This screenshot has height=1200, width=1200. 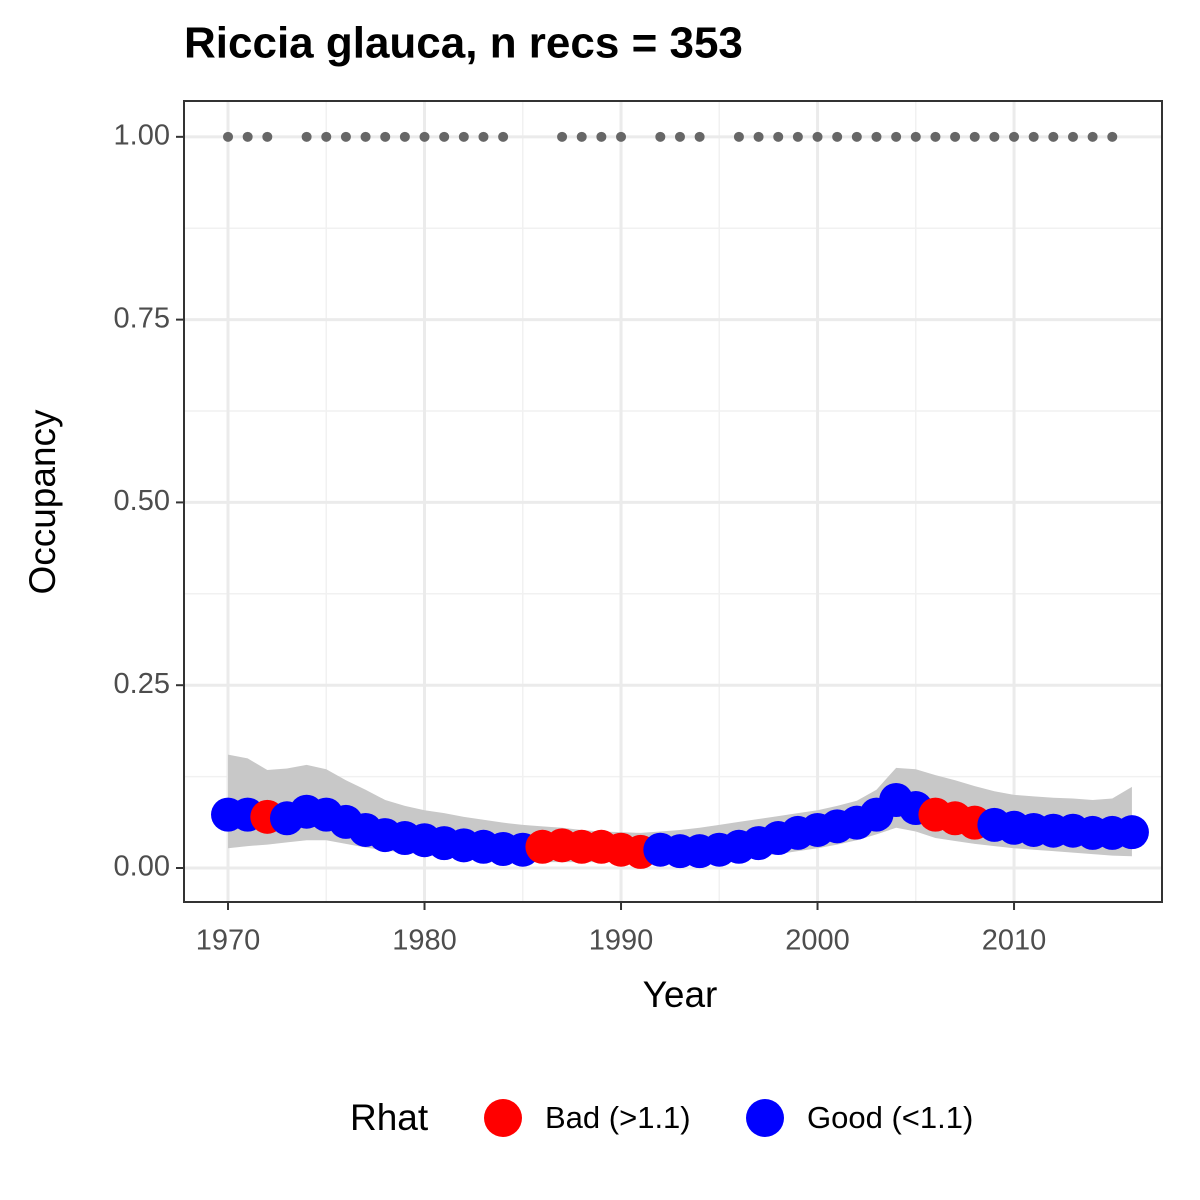 I want to click on y-axis-title: Occupancy, so click(x=42, y=502).